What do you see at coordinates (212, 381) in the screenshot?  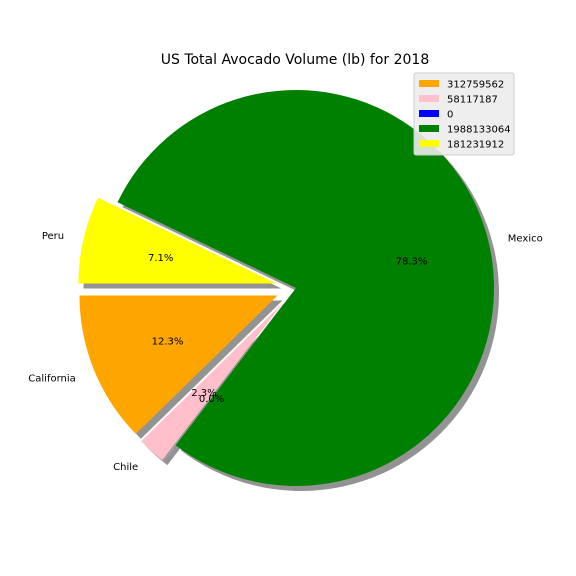 I see `slice-chile` at bounding box center [212, 381].